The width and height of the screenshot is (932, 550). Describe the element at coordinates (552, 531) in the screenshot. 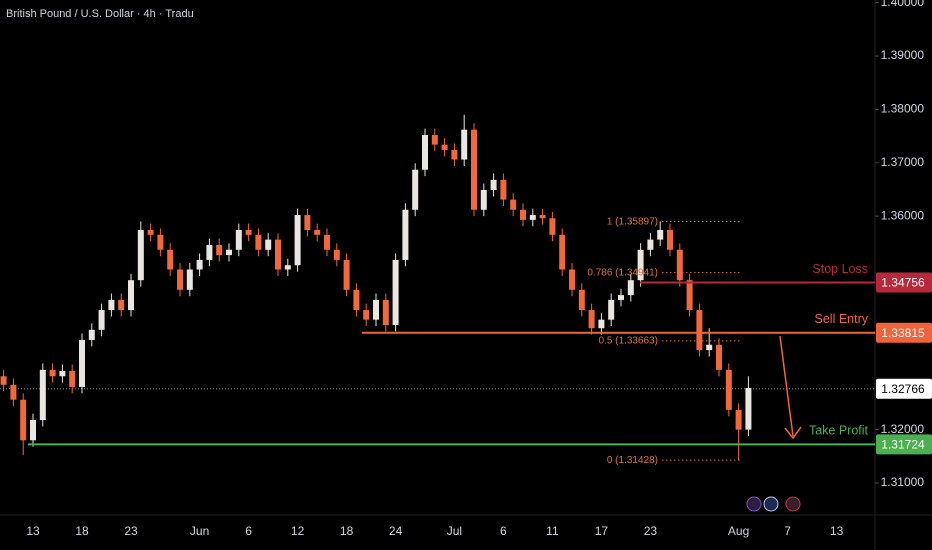

I see `x-tick-label: 11` at that location.